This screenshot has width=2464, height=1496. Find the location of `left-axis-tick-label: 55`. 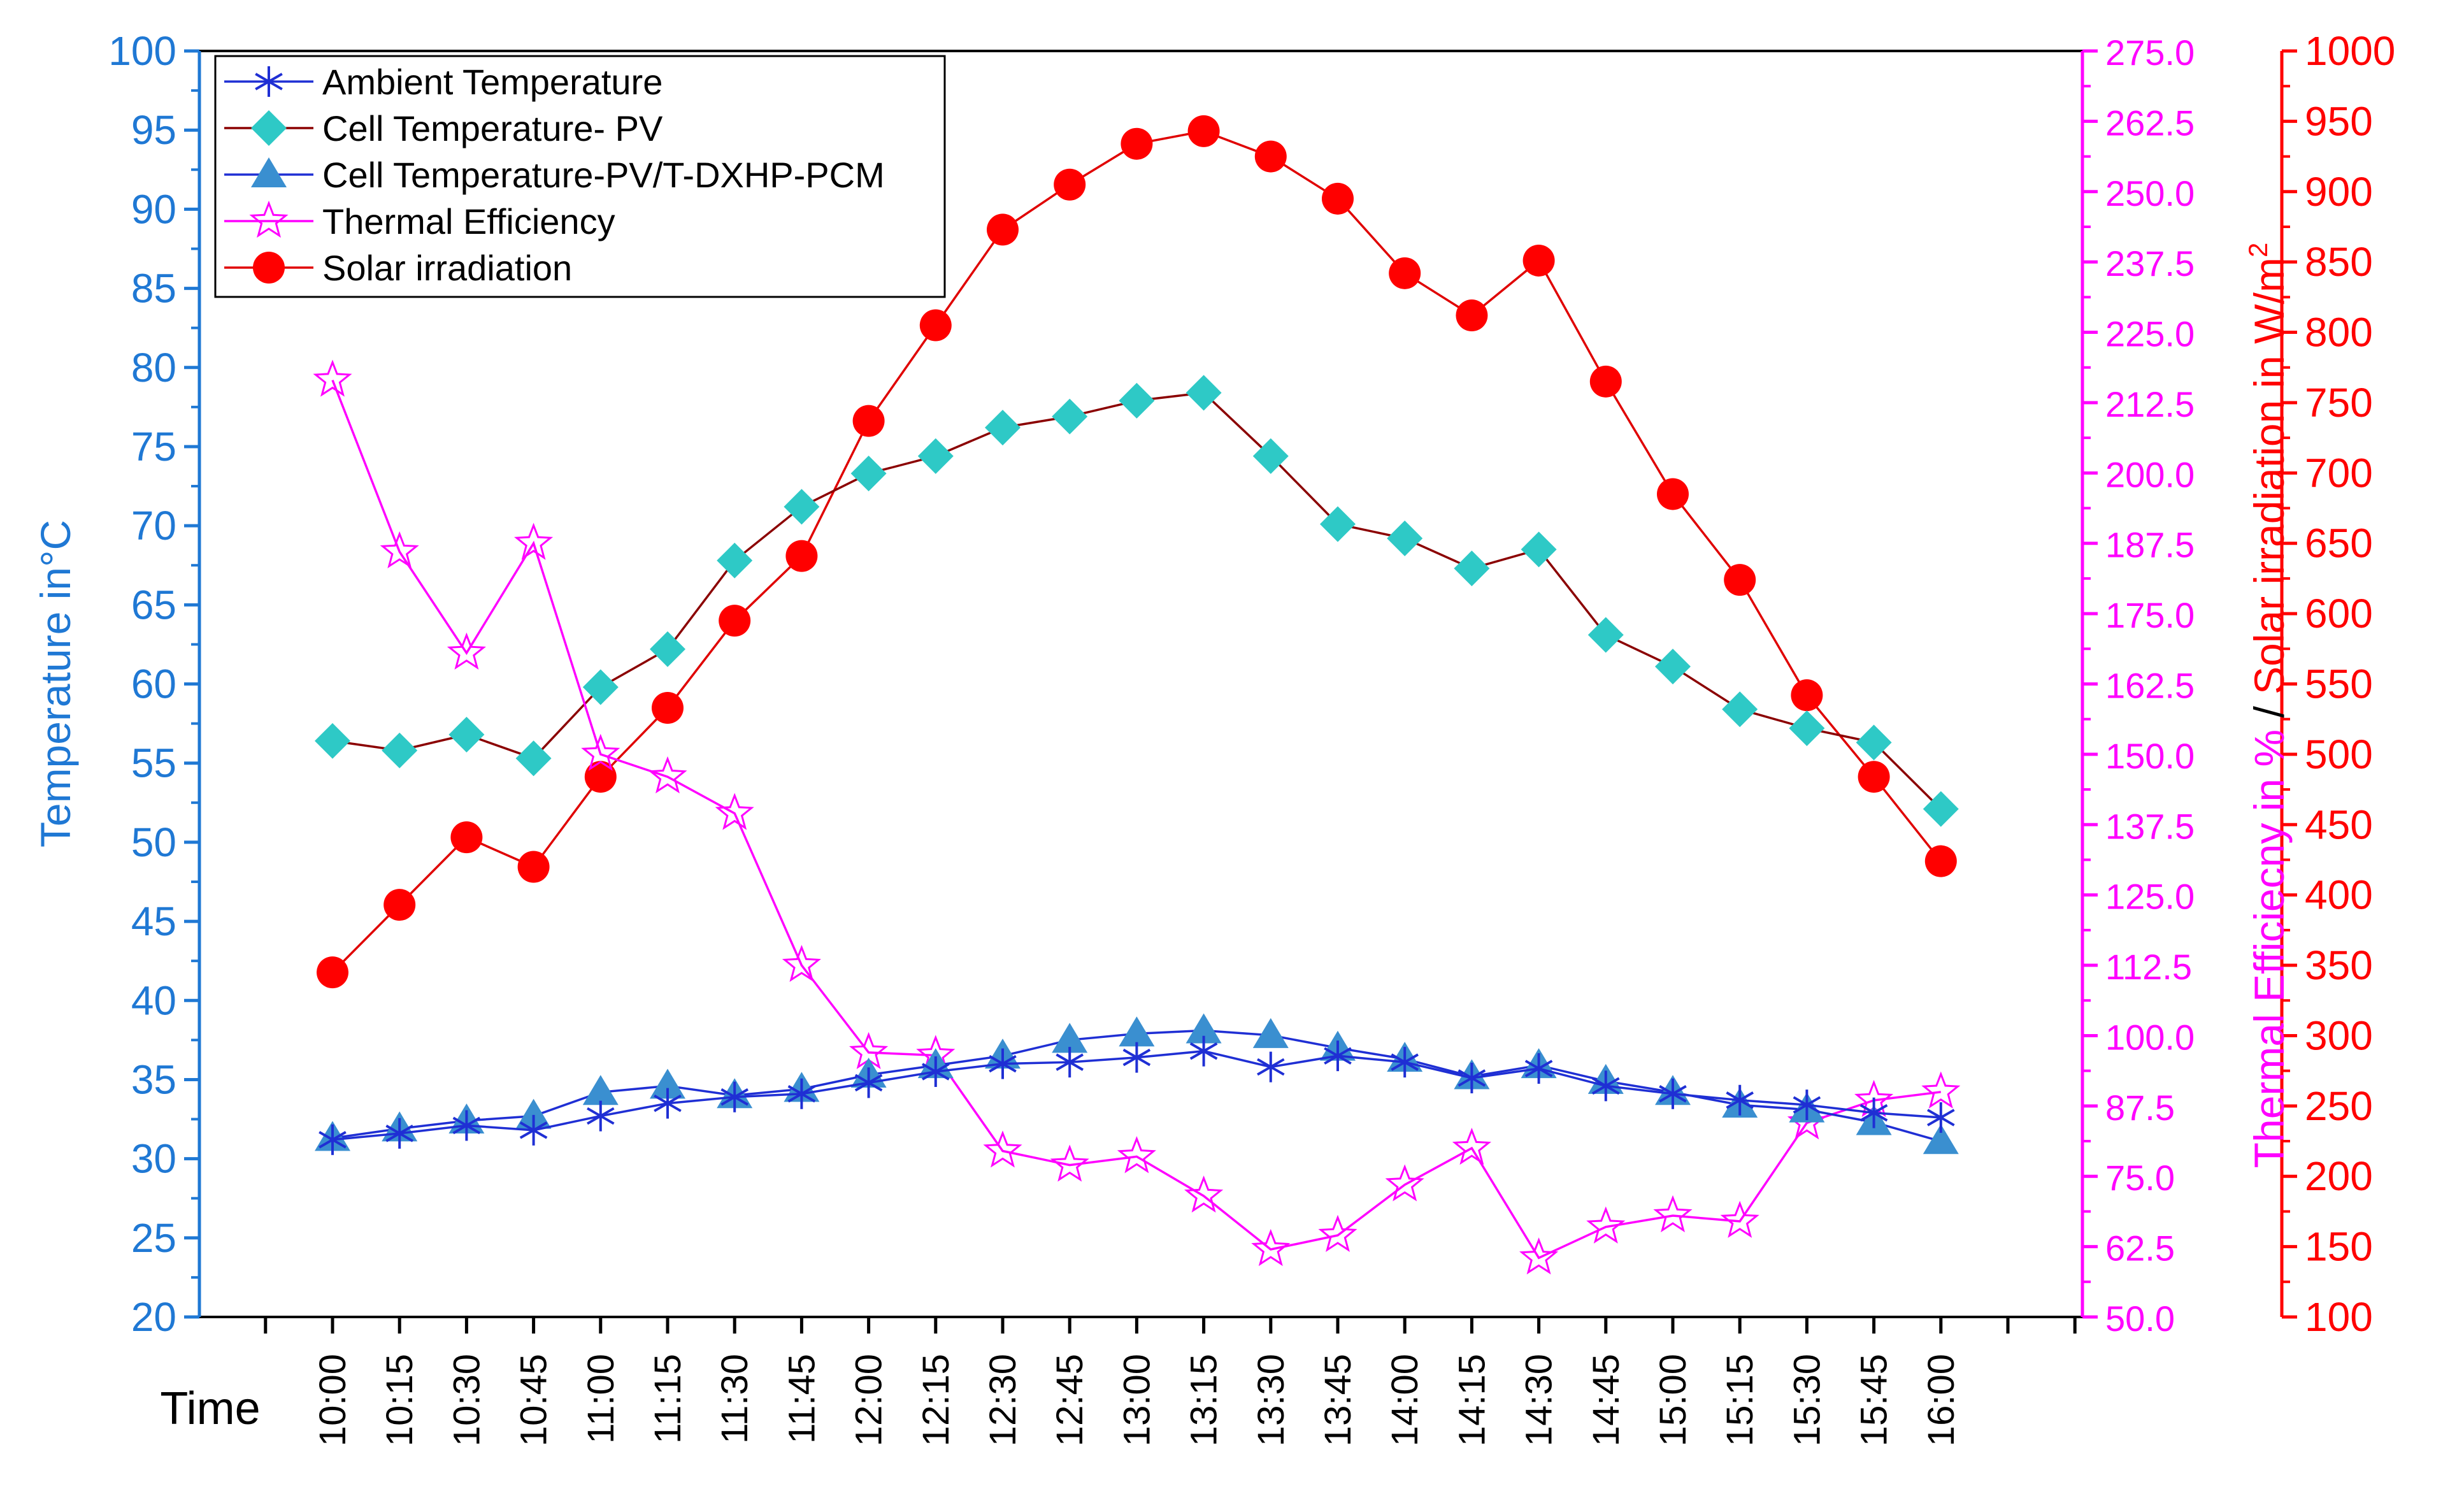

left-axis-tick-label: 55 is located at coordinates (153, 763).